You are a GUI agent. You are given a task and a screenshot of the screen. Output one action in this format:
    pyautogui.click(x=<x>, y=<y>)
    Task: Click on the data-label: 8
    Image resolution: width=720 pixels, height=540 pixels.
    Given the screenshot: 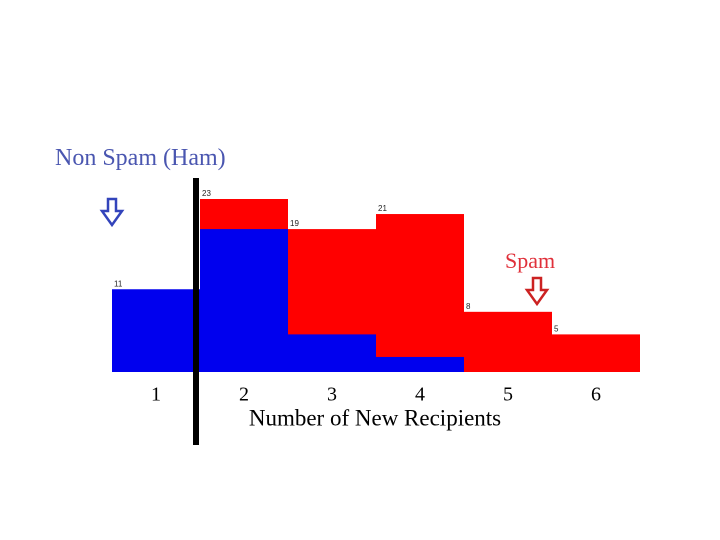 What is the action you would take?
    pyautogui.click(x=468, y=306)
    